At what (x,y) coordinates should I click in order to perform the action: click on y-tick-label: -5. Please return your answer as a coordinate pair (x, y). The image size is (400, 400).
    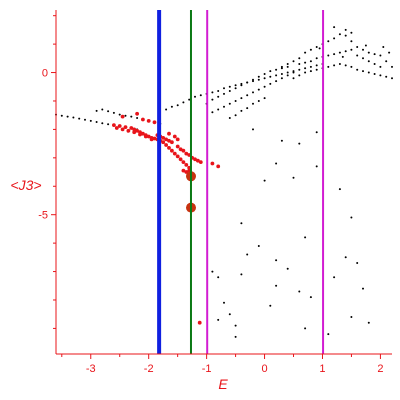
    Looking at the image, I should click on (43, 216).